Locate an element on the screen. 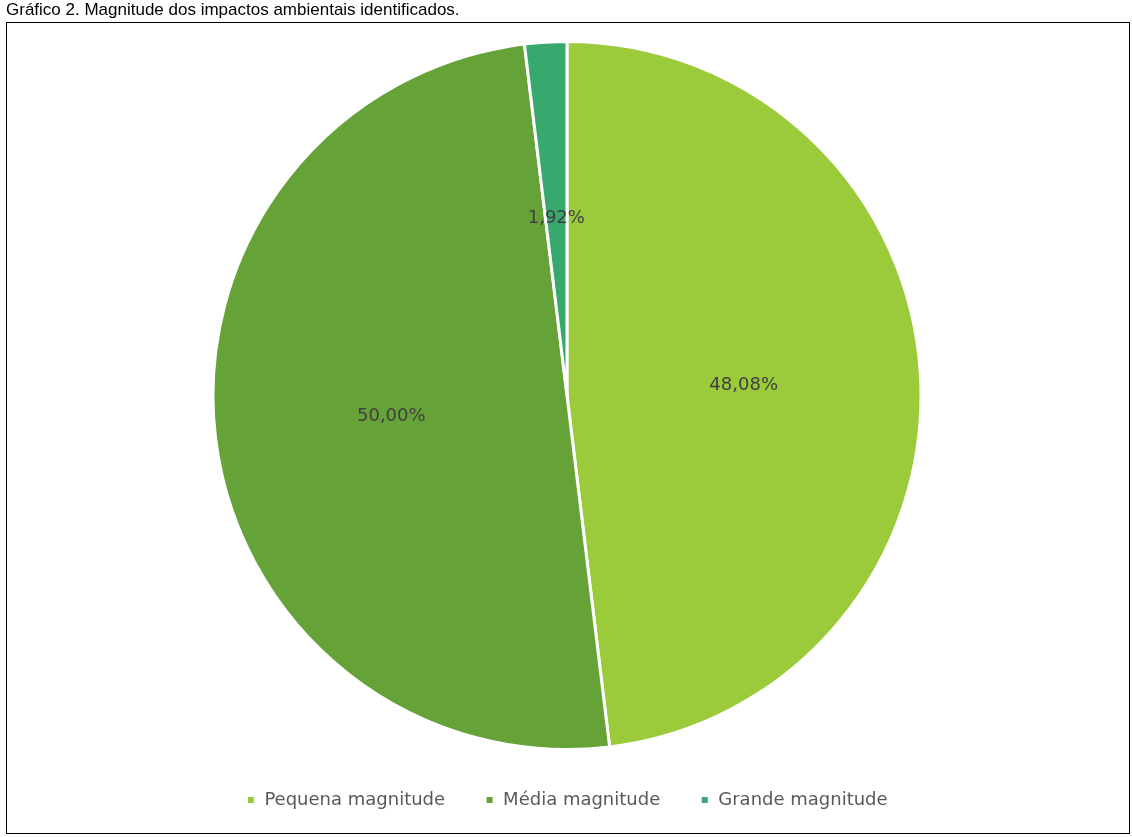 Image resolution: width=1132 pixels, height=837 pixels. data-label: 48,08% is located at coordinates (743, 383).